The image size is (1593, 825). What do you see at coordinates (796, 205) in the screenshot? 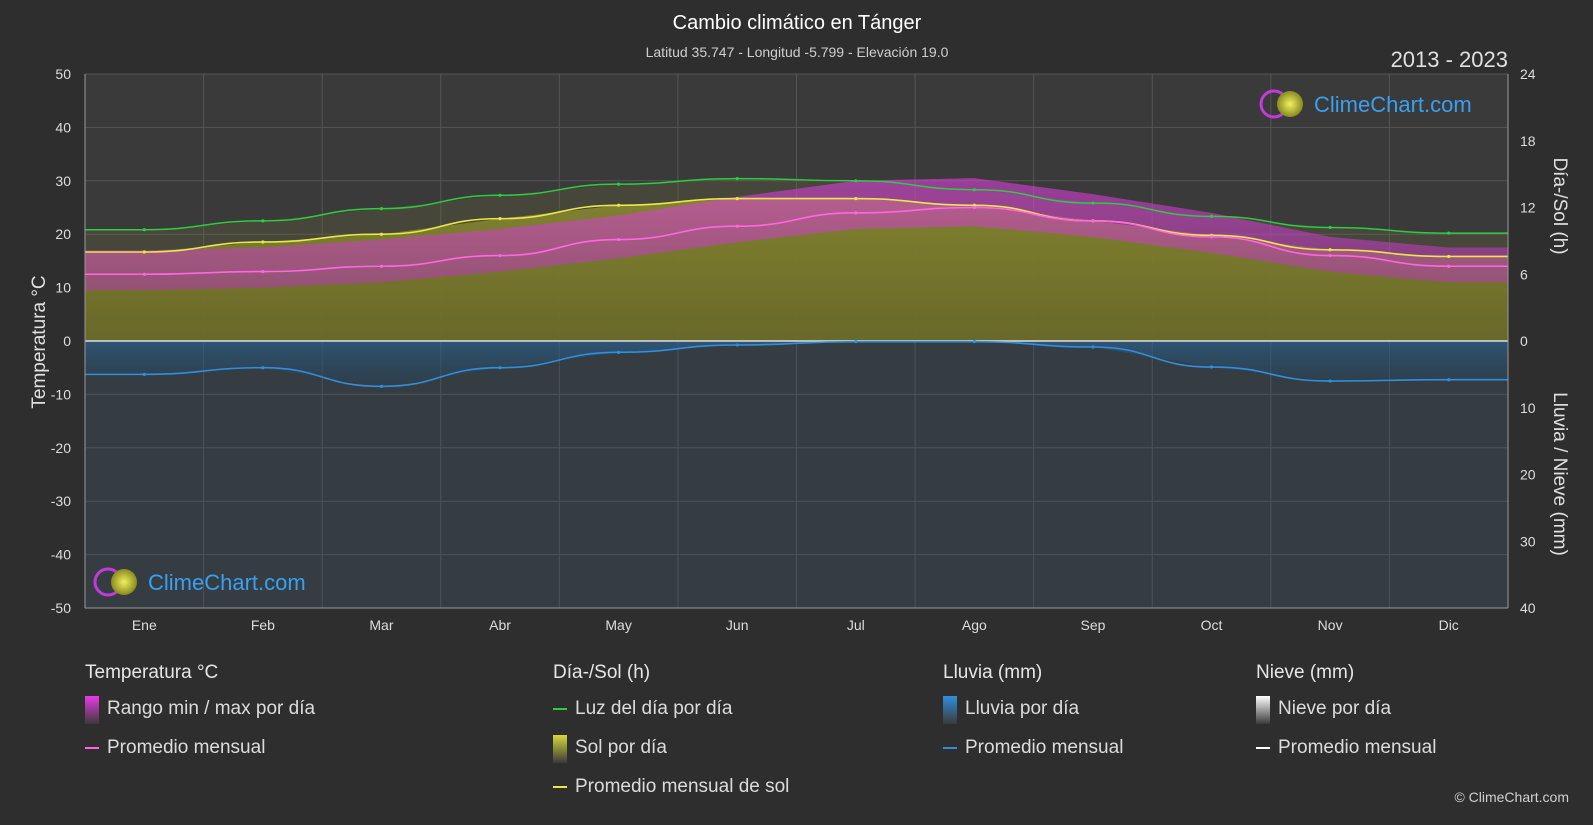
I see `daylight-line` at bounding box center [796, 205].